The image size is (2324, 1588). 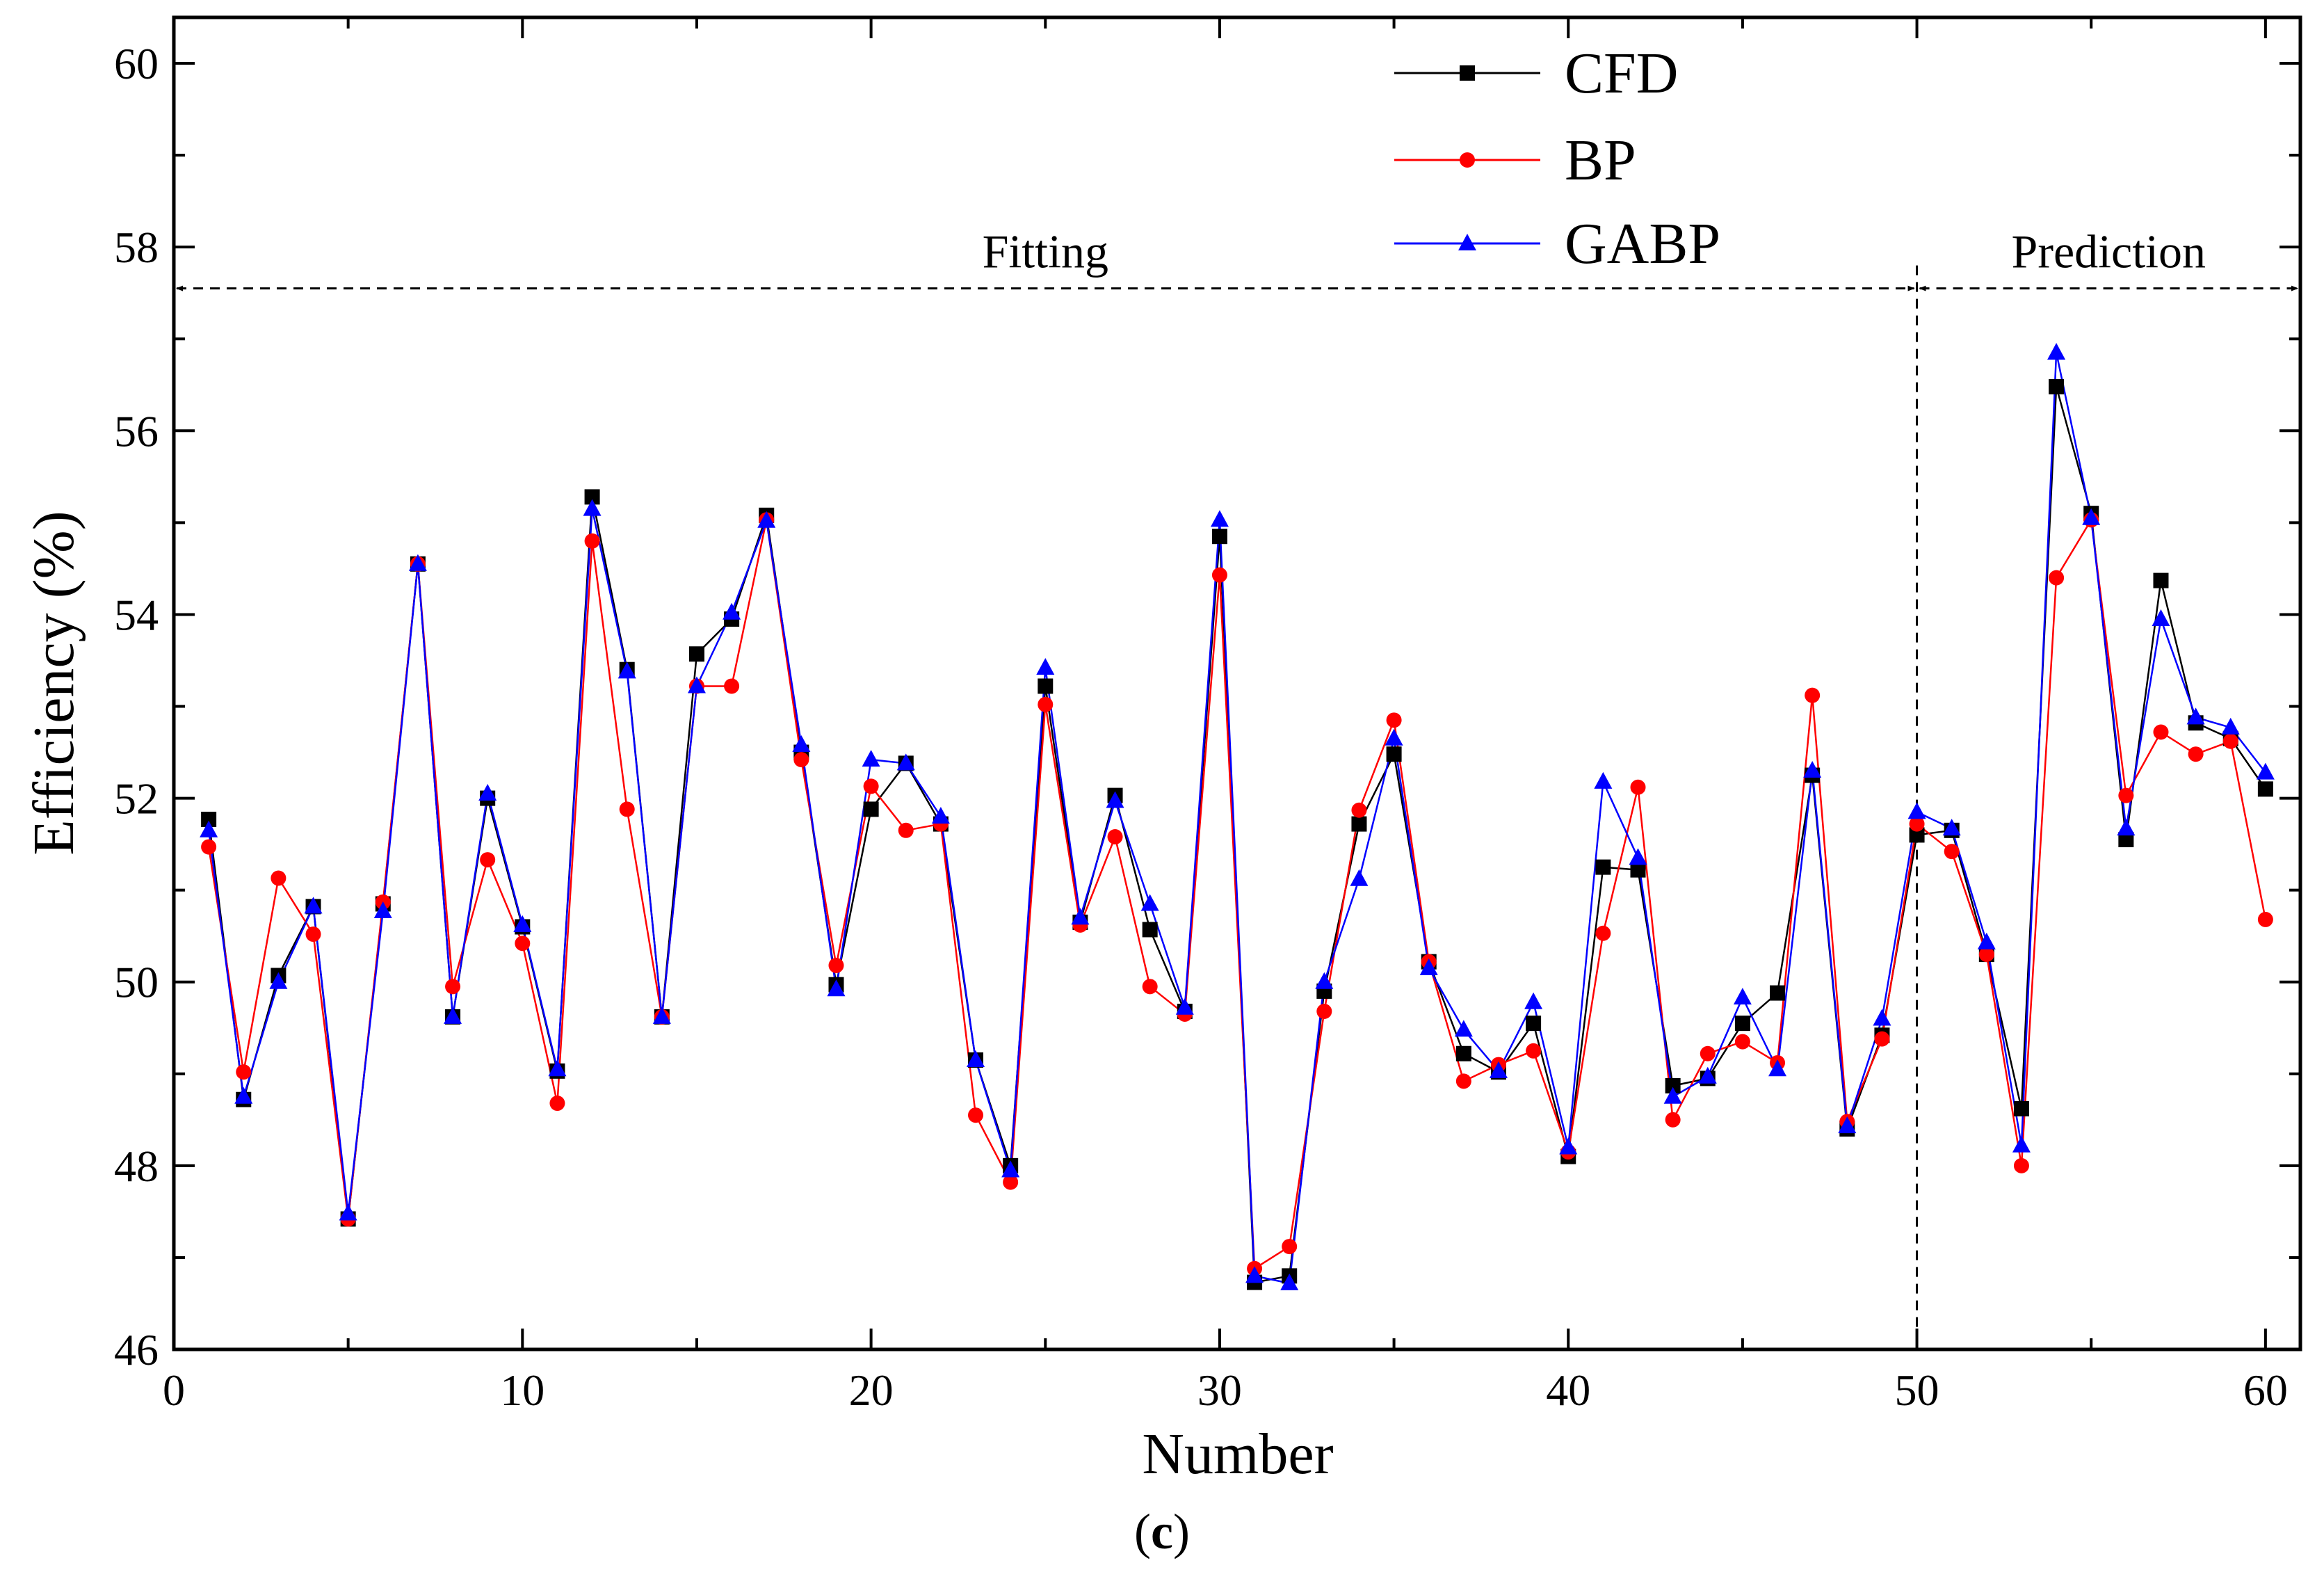 What do you see at coordinates (522, 1390) in the screenshot?
I see `x-tick-label: 10` at bounding box center [522, 1390].